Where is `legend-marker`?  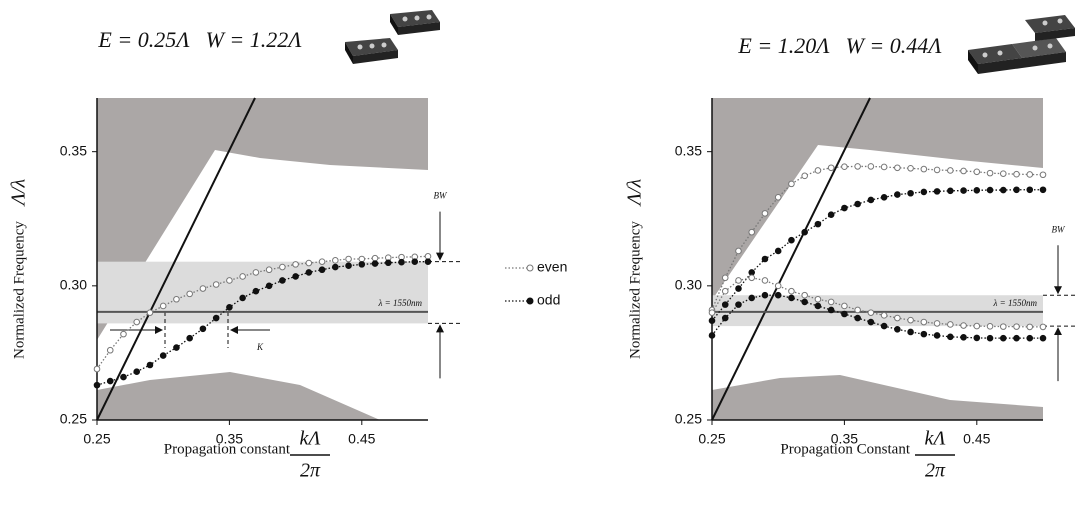
legend-marker is located at coordinates (530, 301).